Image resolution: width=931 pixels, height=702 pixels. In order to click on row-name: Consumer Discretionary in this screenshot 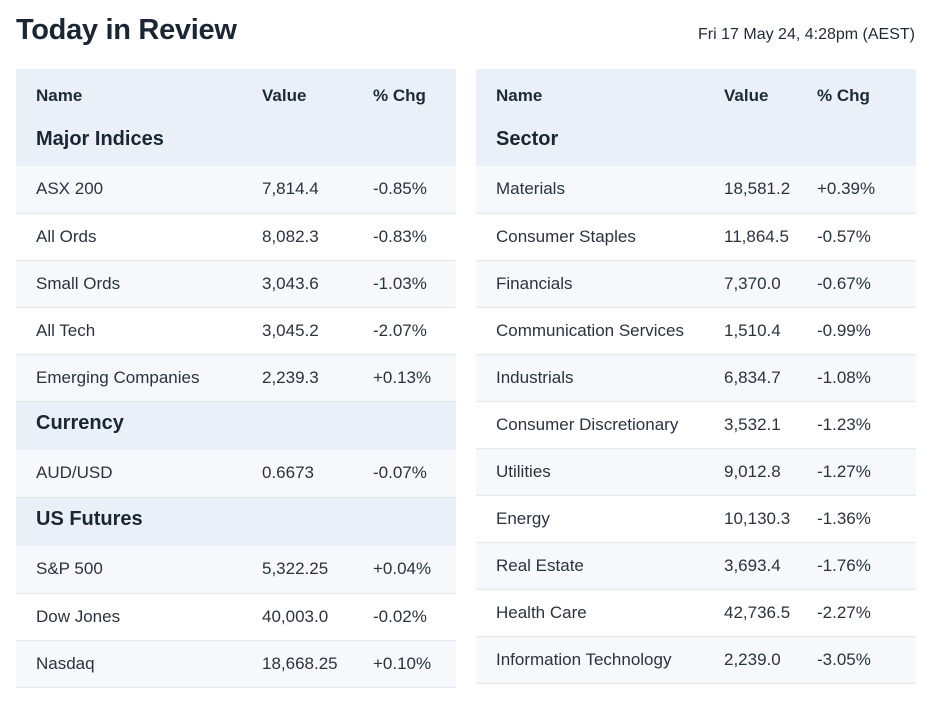, I will do `click(600, 425)`.